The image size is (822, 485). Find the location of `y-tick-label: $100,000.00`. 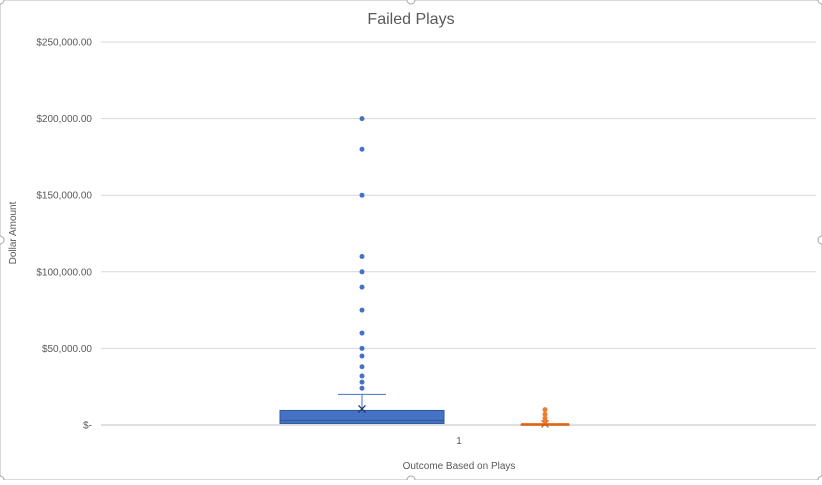

y-tick-label: $100,000.00 is located at coordinates (64, 272).